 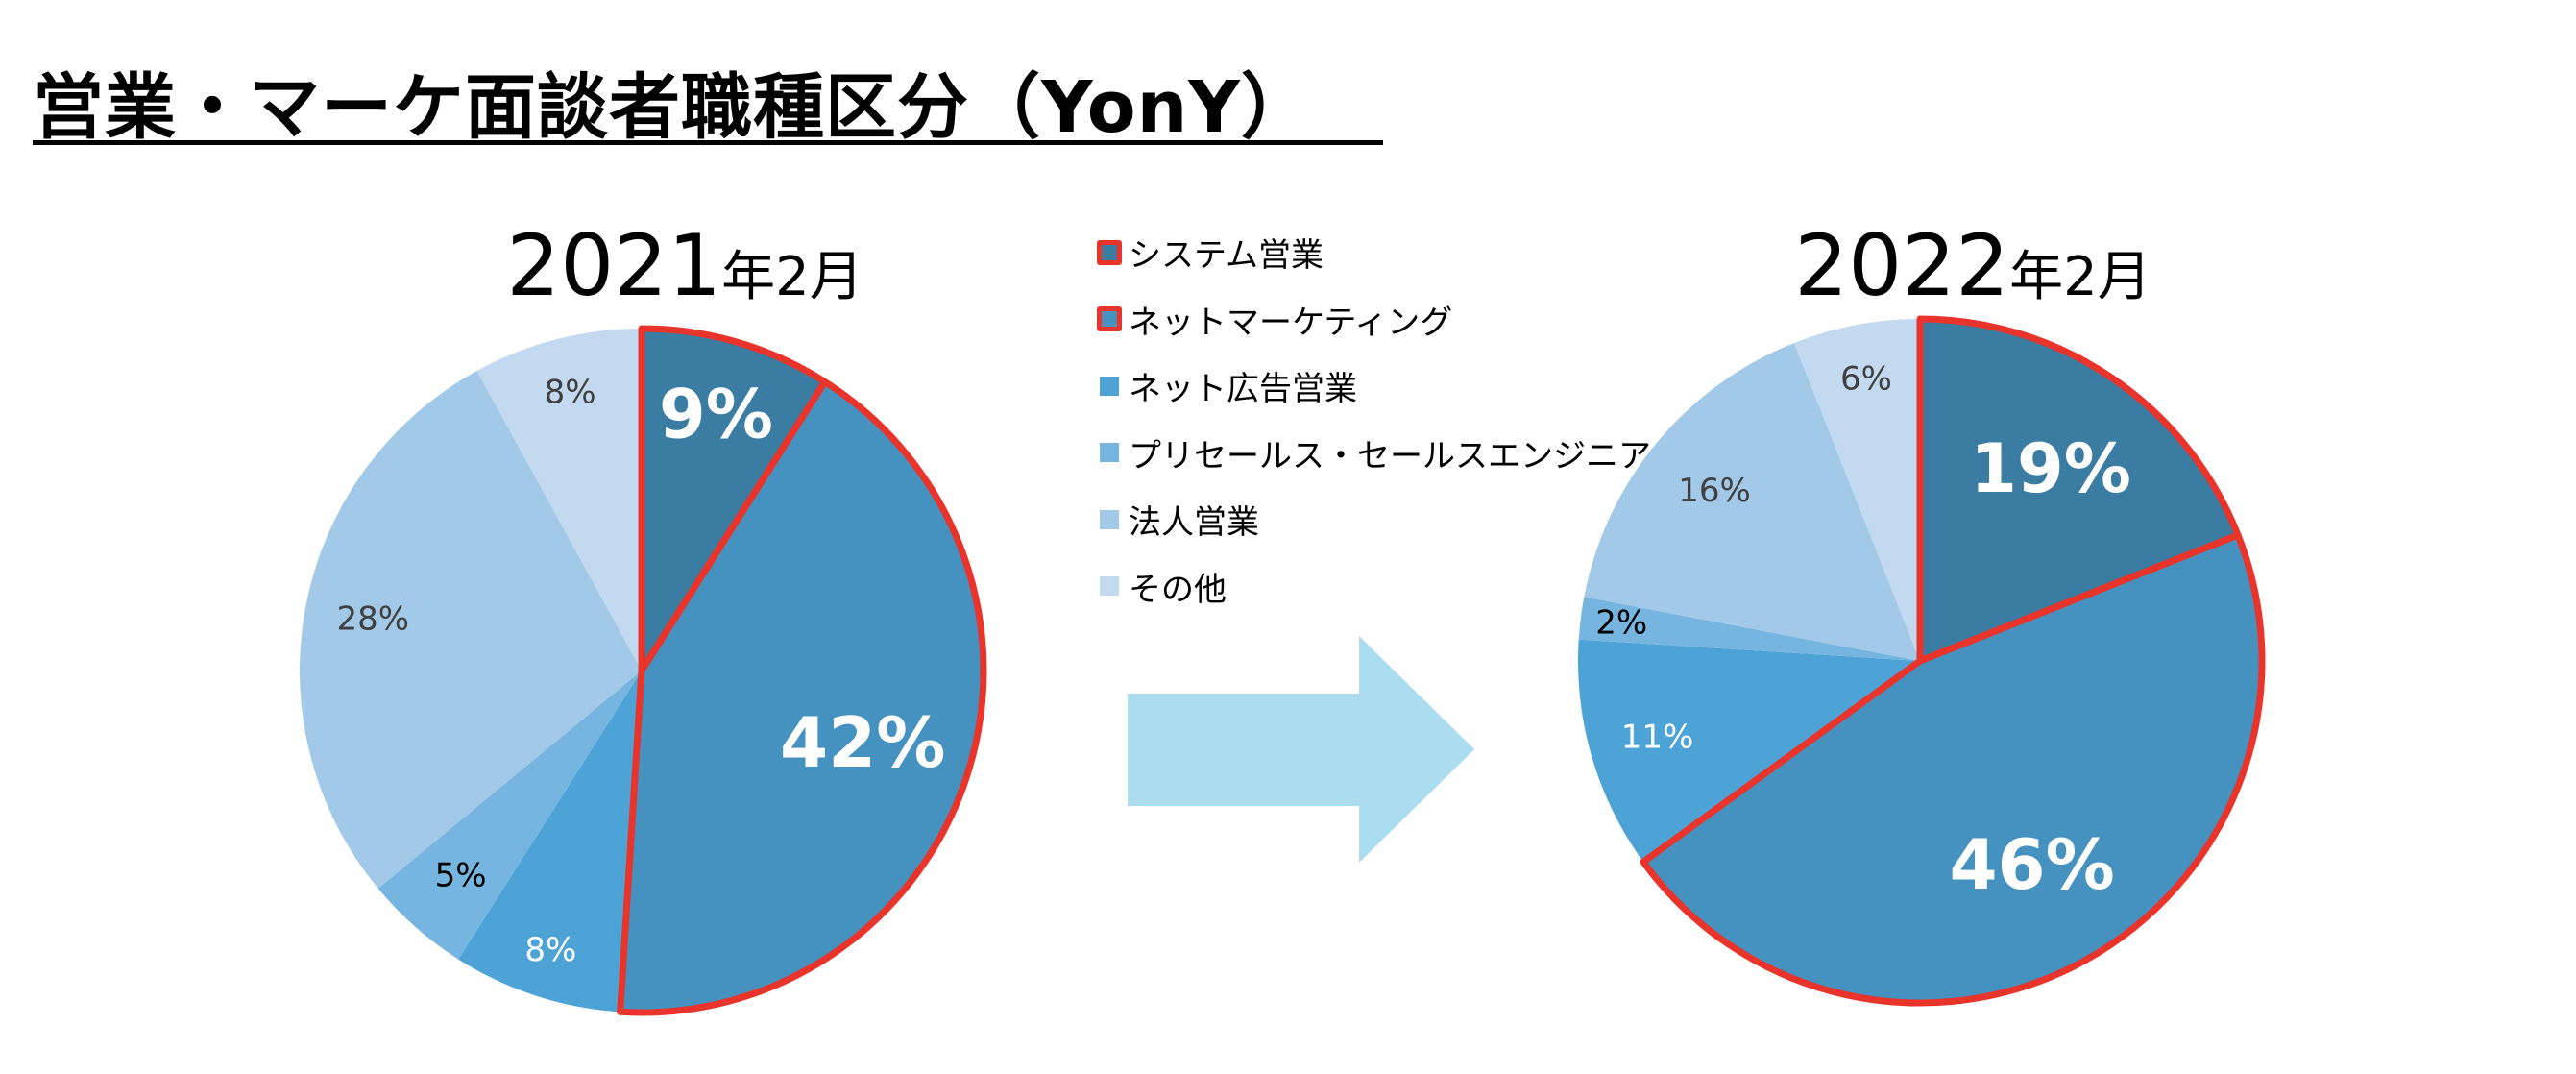 I want to click on pie-data-label: 46%, so click(x=2031, y=864).